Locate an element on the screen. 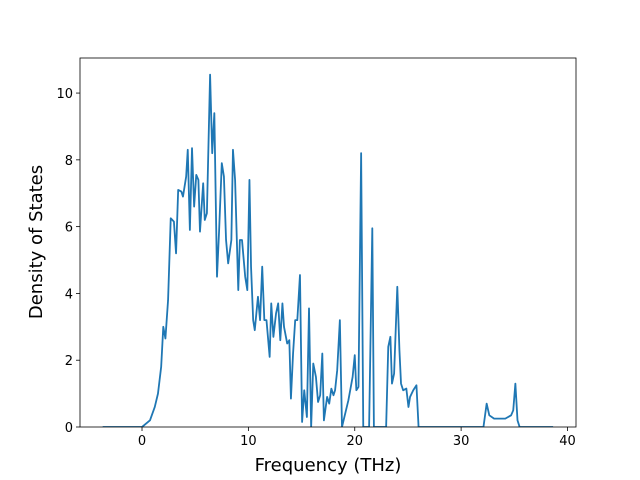  x-axis-label: Frequency (THz) is located at coordinates (328, 465).